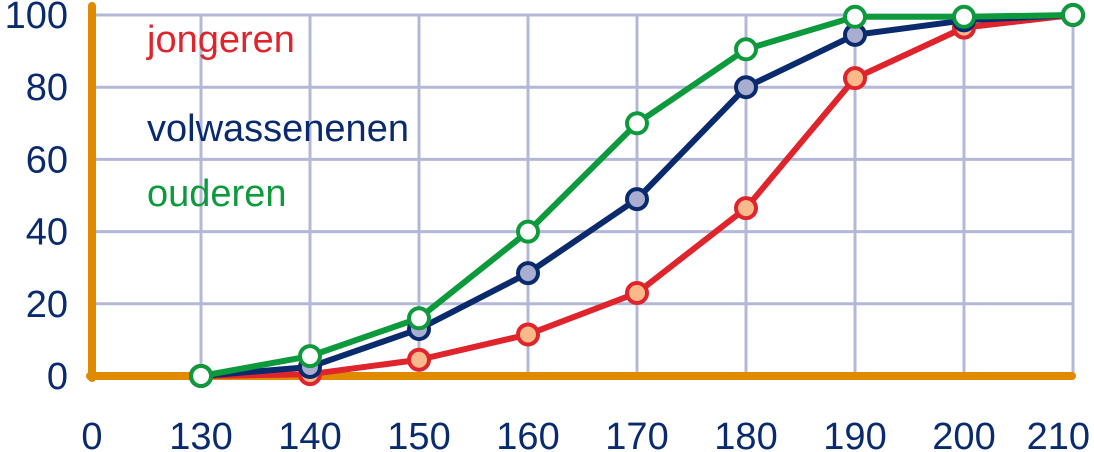  I want to click on x-tick-label: 170, so click(636, 434).